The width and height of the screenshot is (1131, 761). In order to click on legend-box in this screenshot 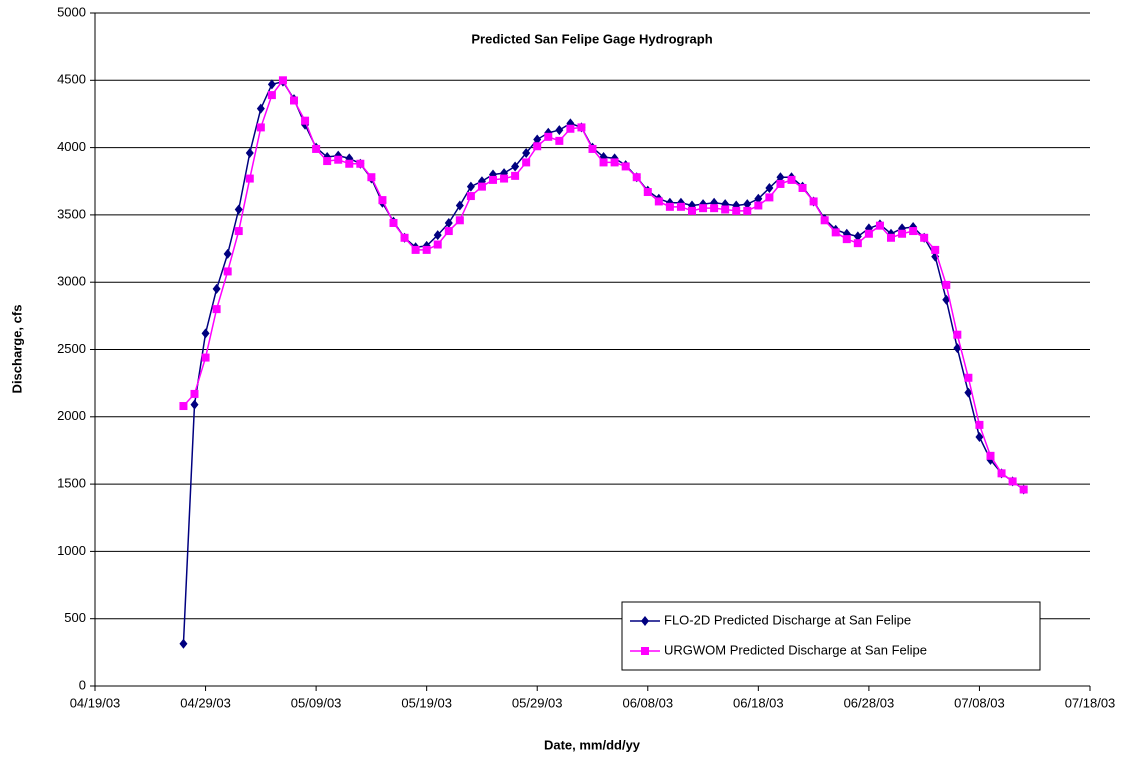, I will do `click(831, 636)`.